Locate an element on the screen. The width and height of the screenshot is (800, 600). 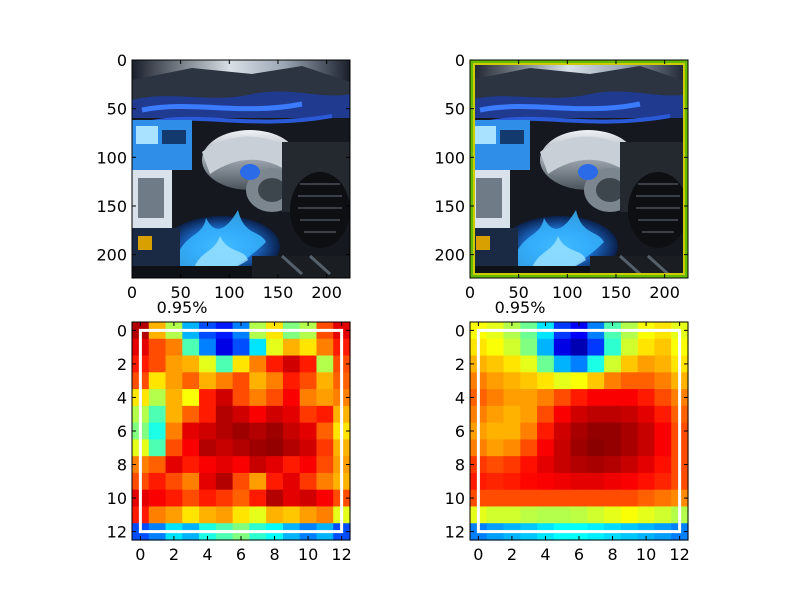
y-tick-label: 4 is located at coordinates (122, 397).